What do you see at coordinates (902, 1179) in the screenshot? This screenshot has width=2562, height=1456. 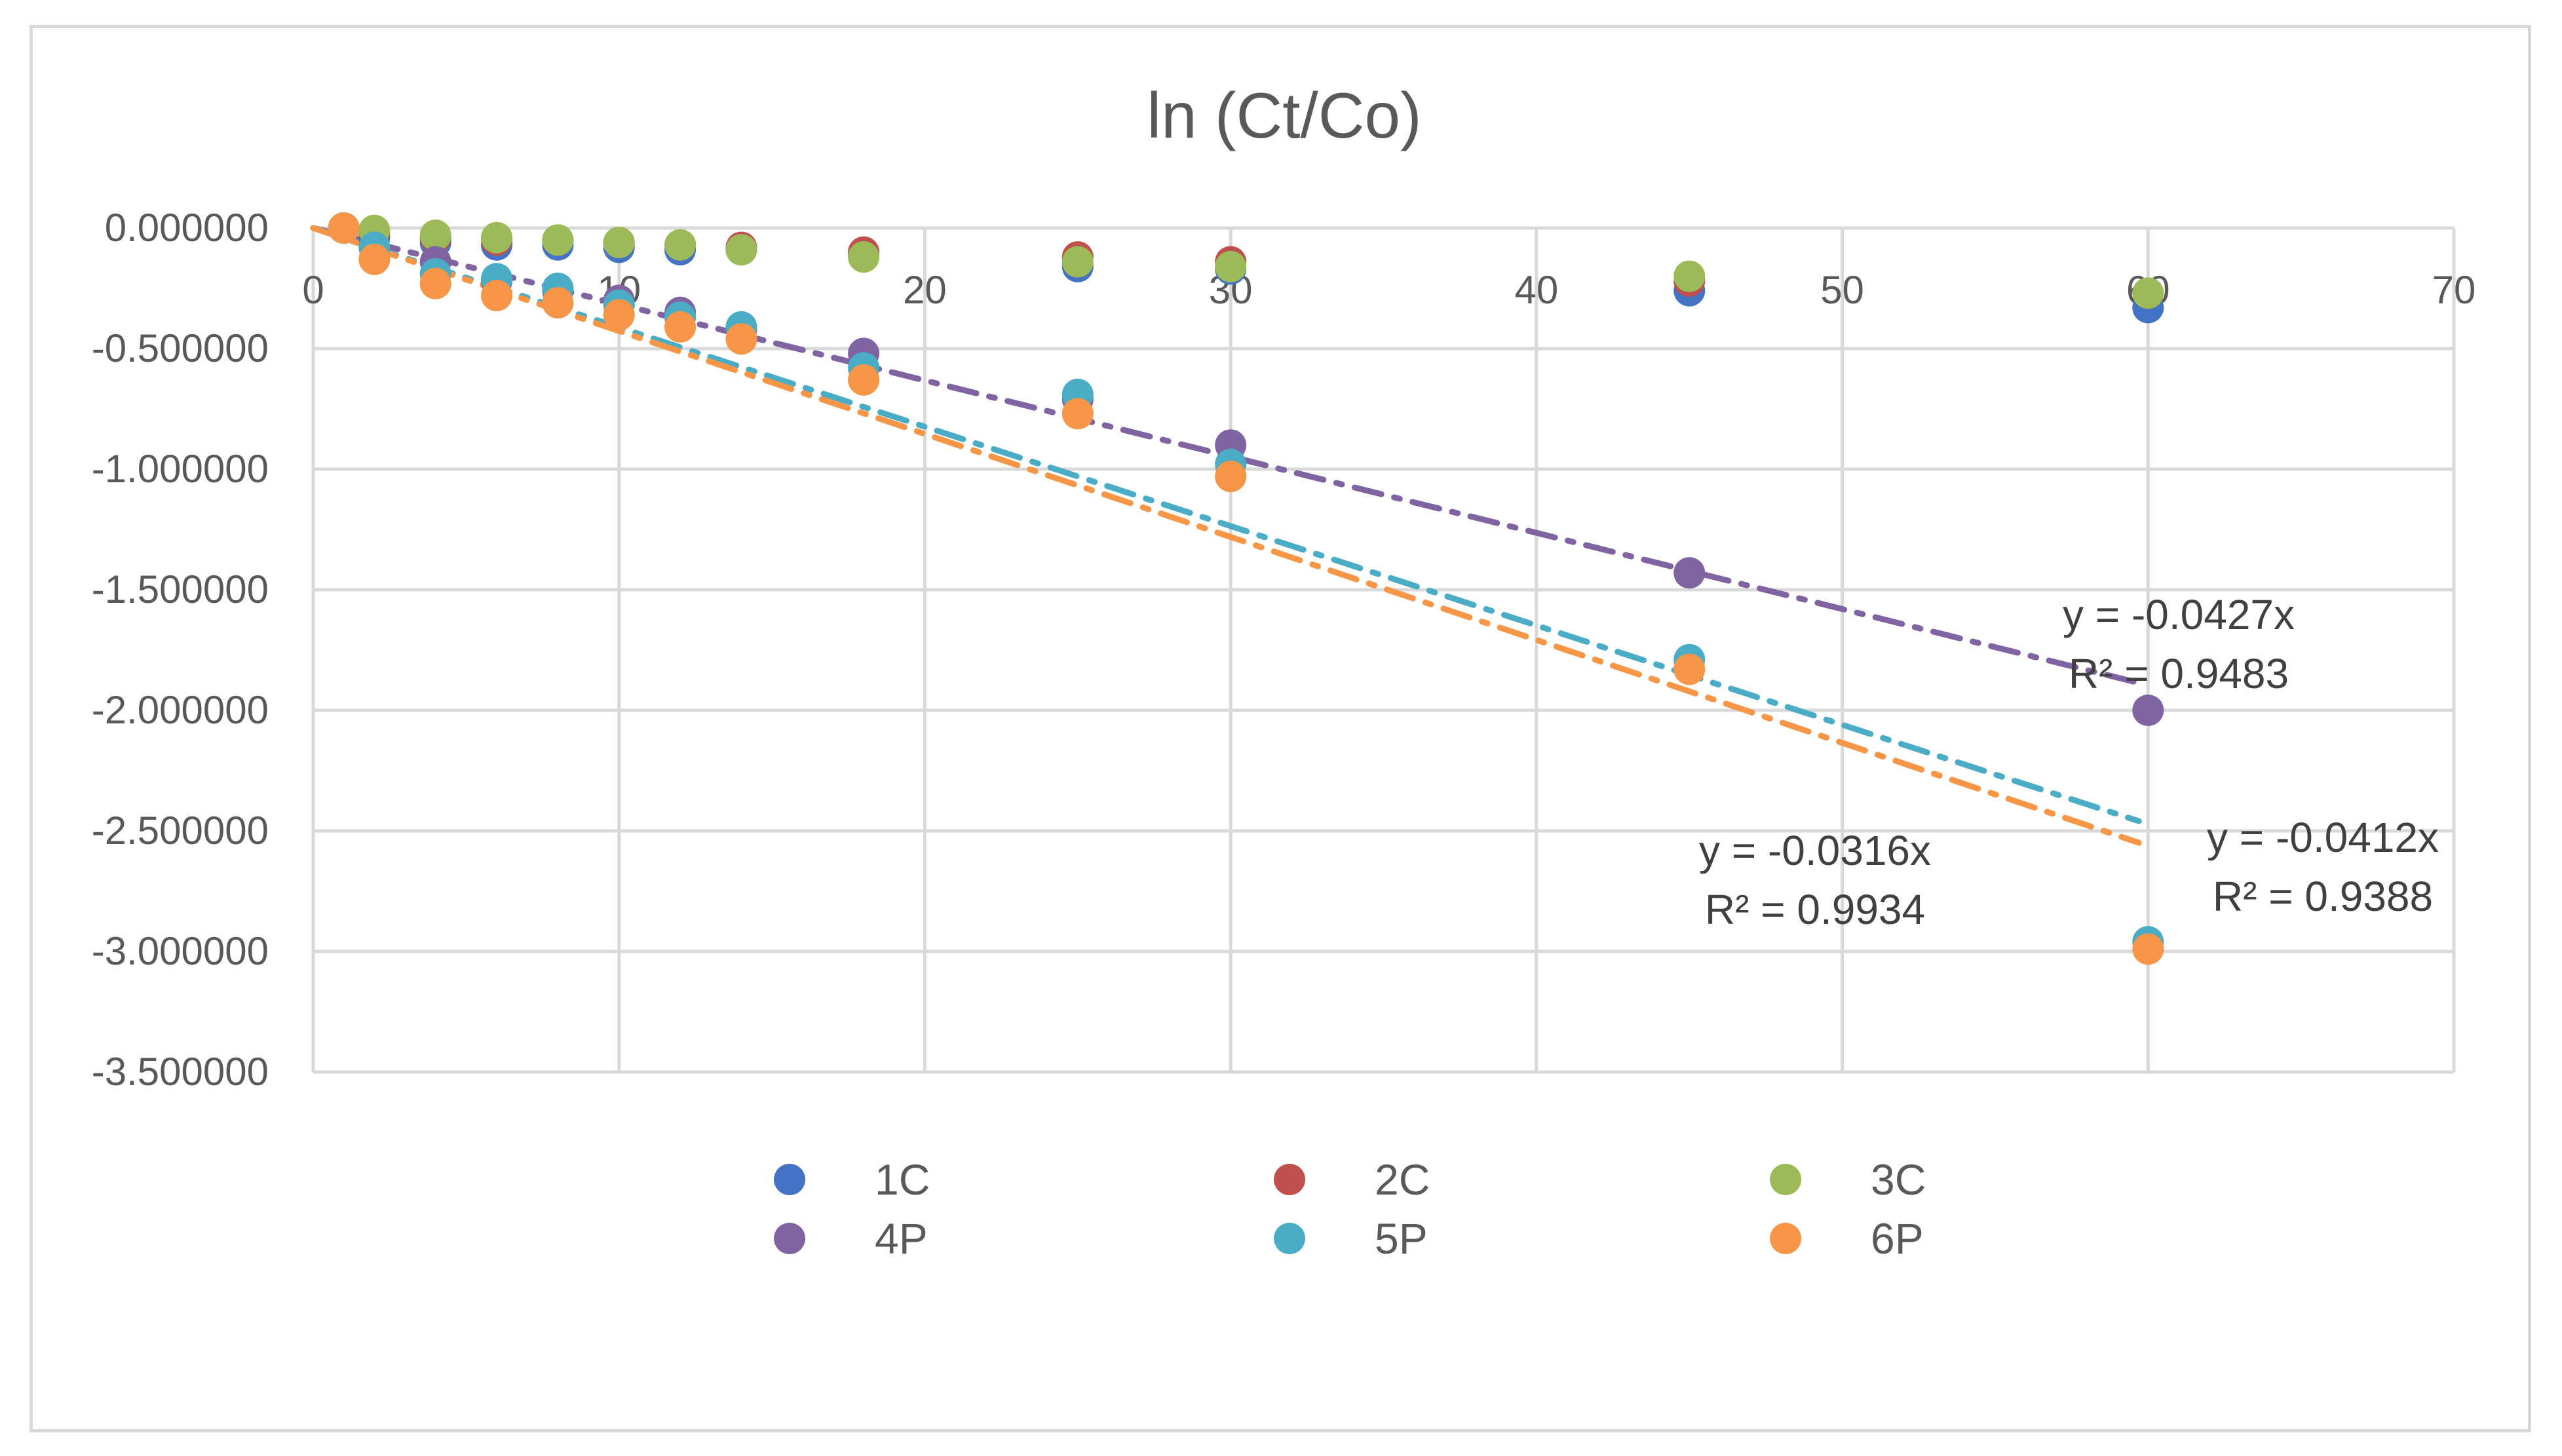 I see `legend-label-1c: 1C` at bounding box center [902, 1179].